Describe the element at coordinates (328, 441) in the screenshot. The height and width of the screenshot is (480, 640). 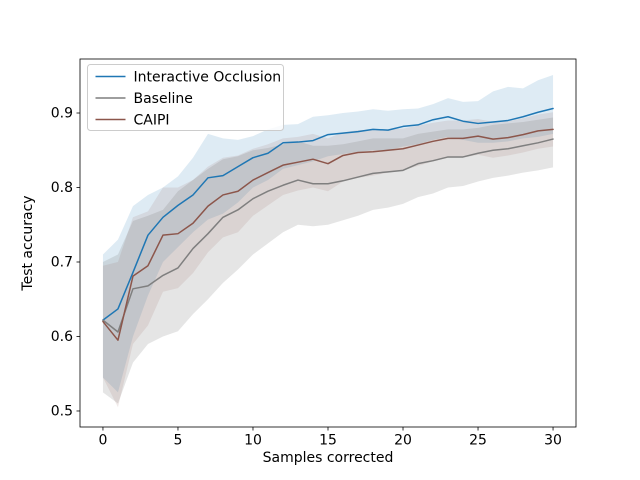
I see `x-tick-label: 15` at that location.